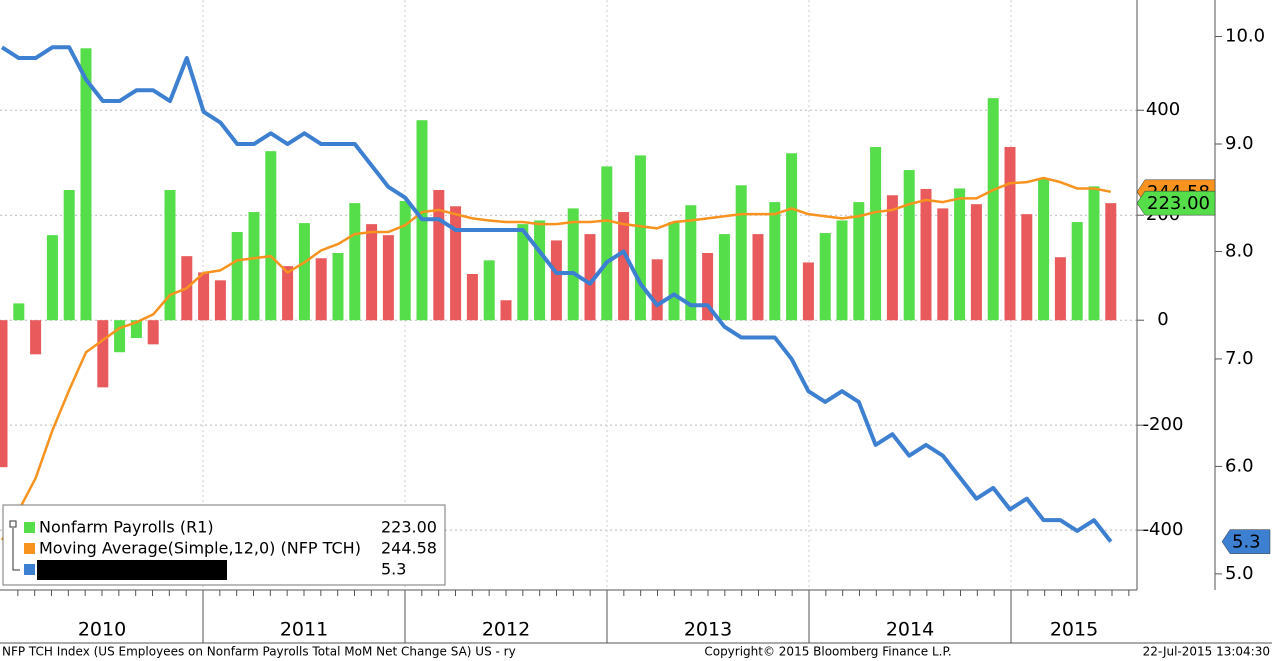 The width and height of the screenshot is (1272, 661). What do you see at coordinates (1163, 424) in the screenshot?
I see `y-tick-label: -200` at bounding box center [1163, 424].